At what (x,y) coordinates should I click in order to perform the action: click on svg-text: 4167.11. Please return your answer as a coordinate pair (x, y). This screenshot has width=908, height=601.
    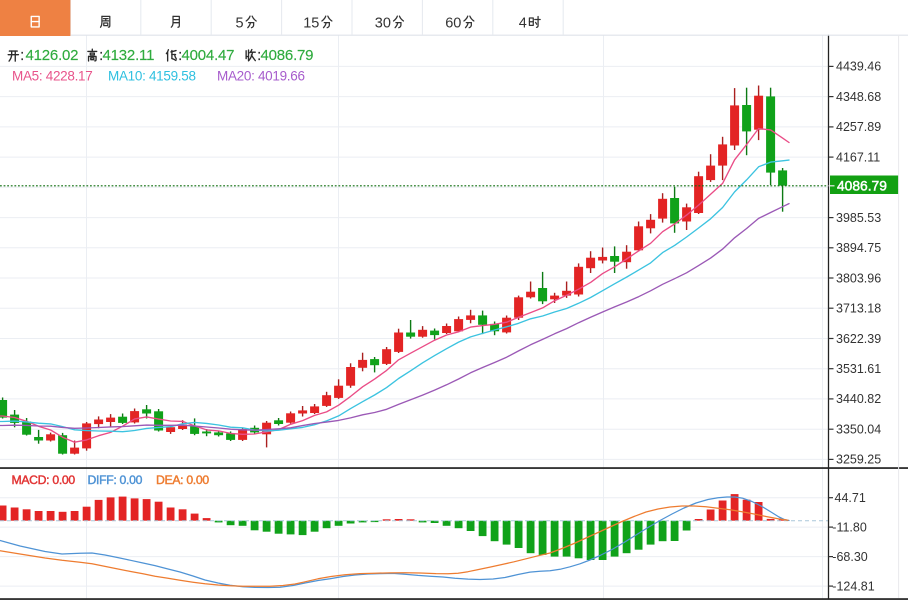
    Looking at the image, I should click on (858, 157).